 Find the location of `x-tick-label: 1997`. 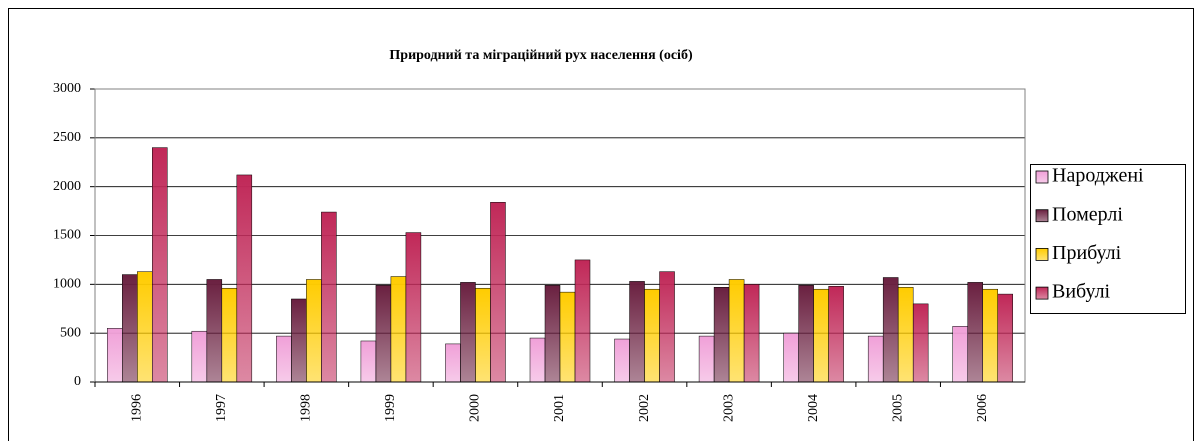

x-tick-label: 1997 is located at coordinates (221, 408).